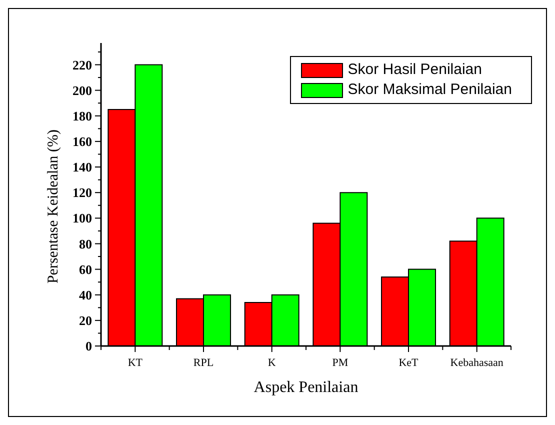 This screenshot has height=425, width=555. I want to click on y-tick-label: 100, so click(82, 218).